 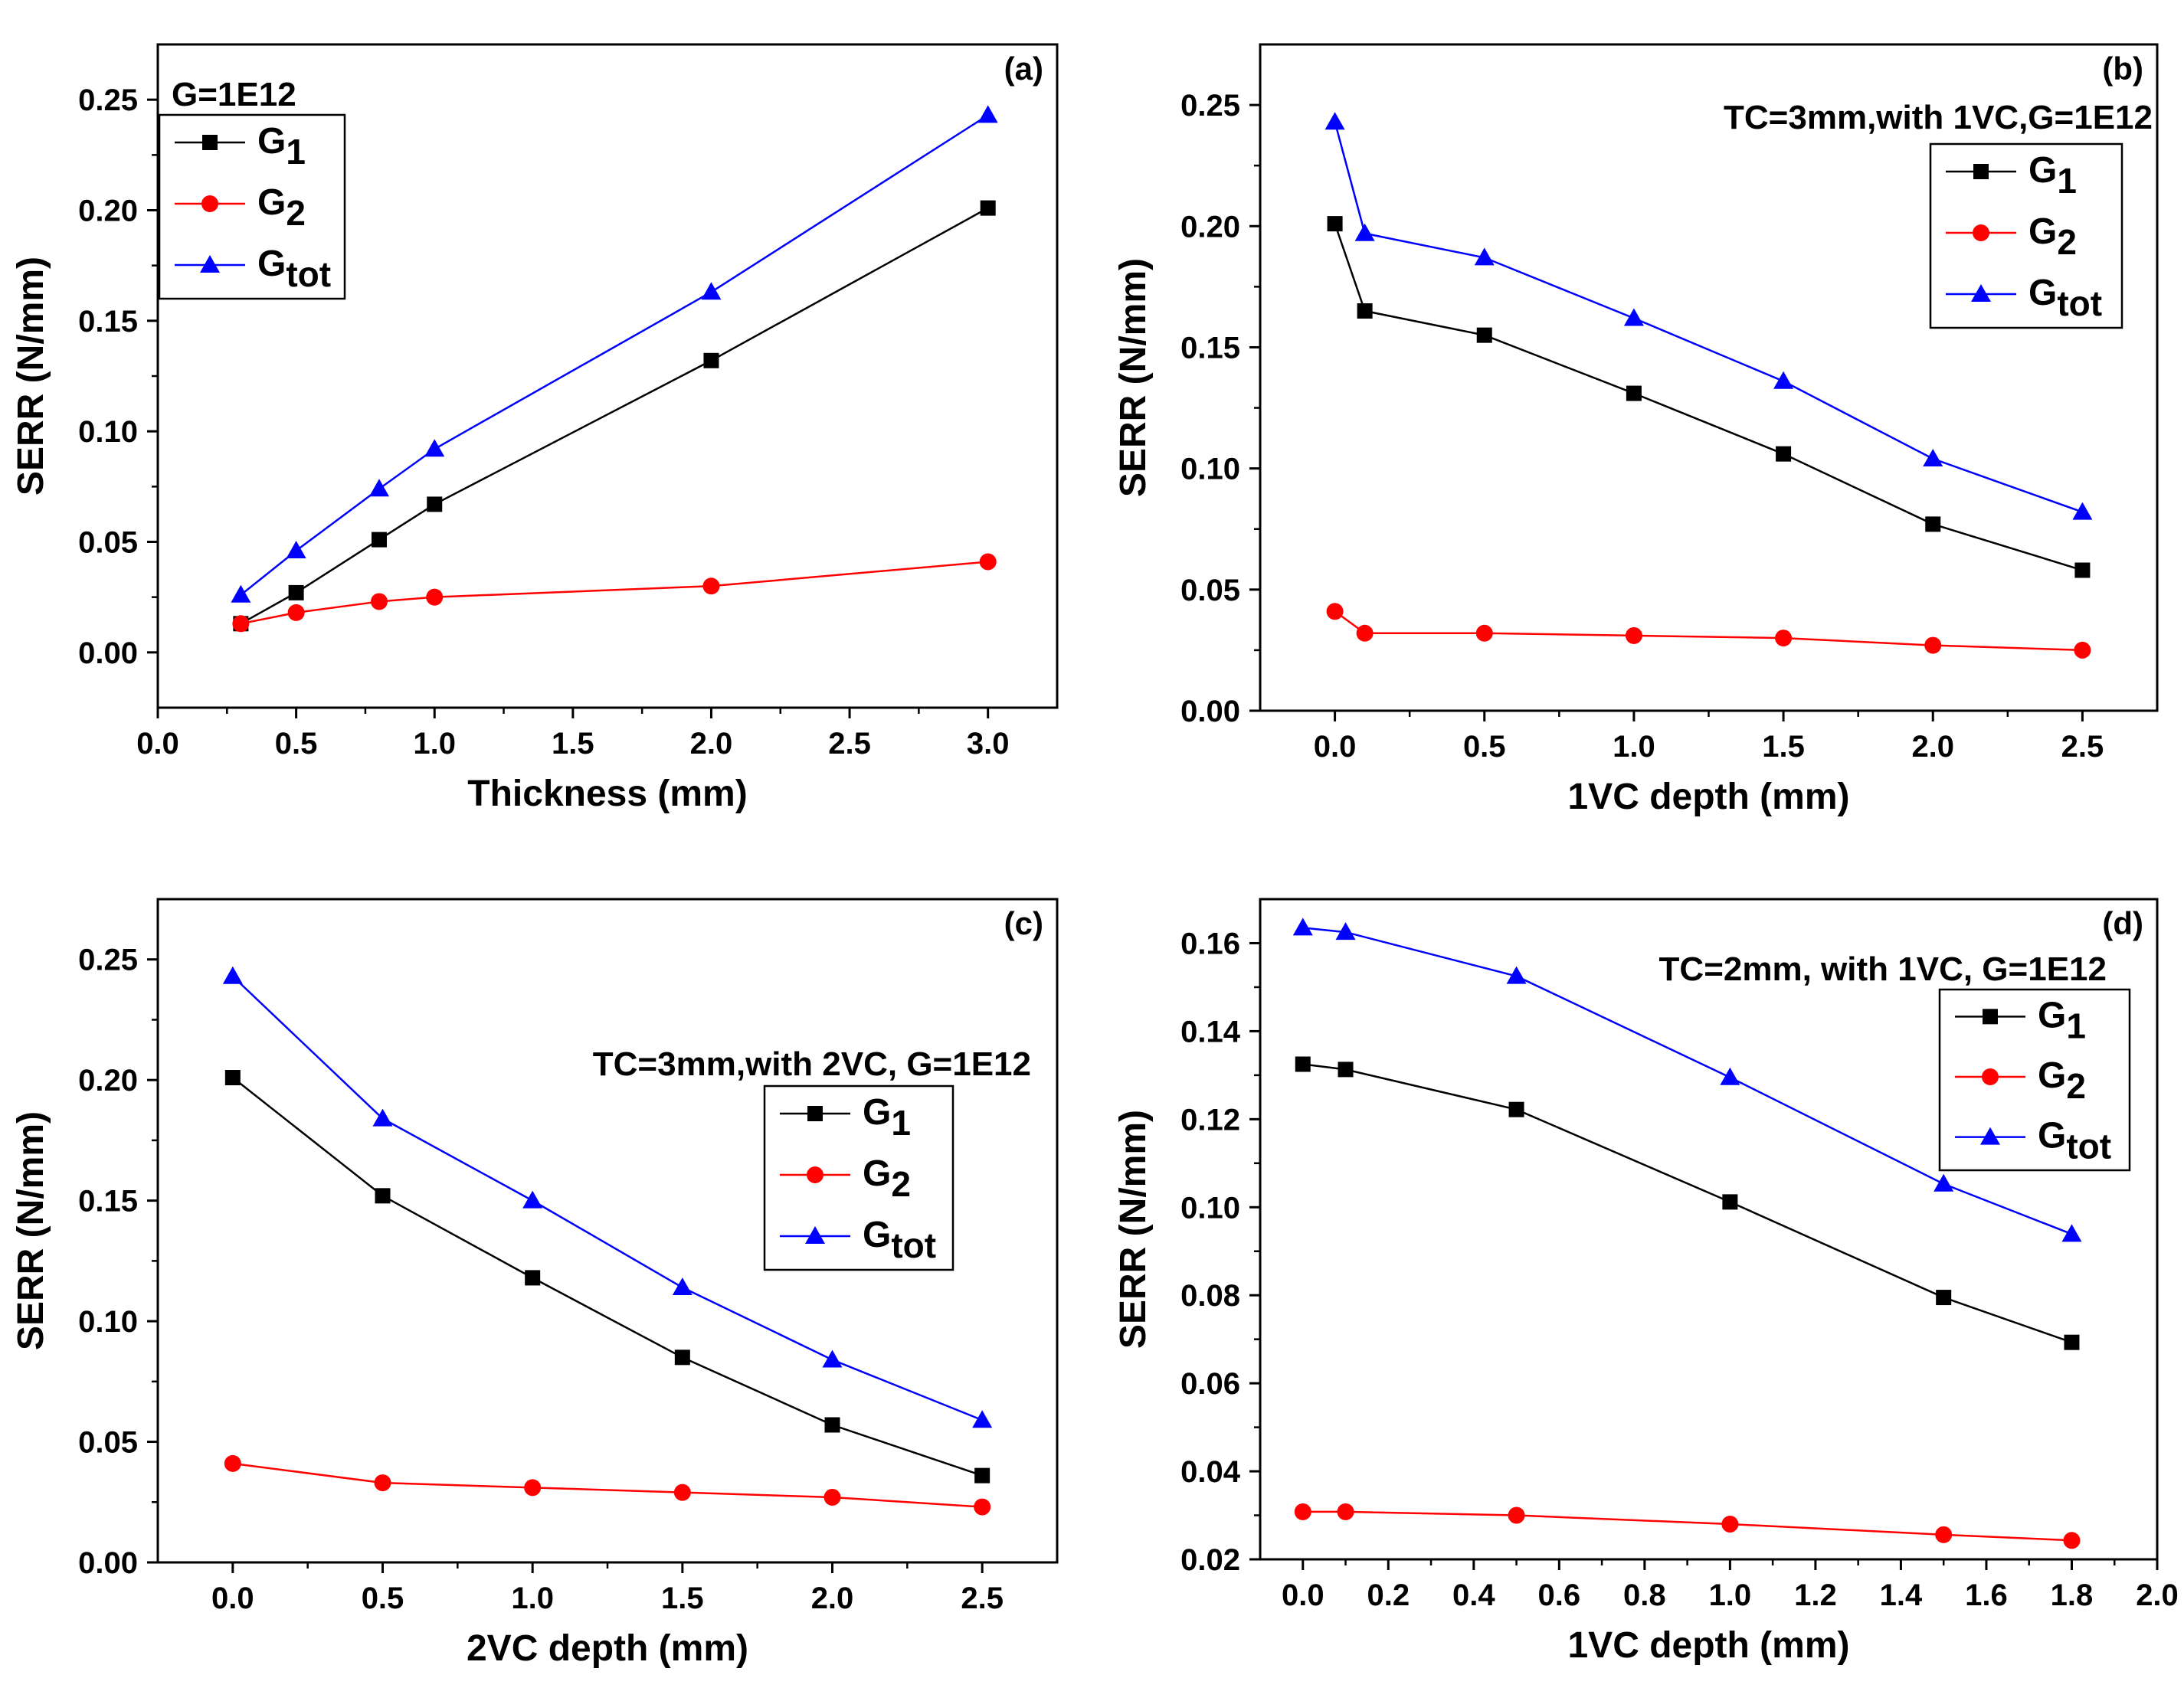 I want to click on y-tick-label: 0.02, so click(x=1210, y=1560).